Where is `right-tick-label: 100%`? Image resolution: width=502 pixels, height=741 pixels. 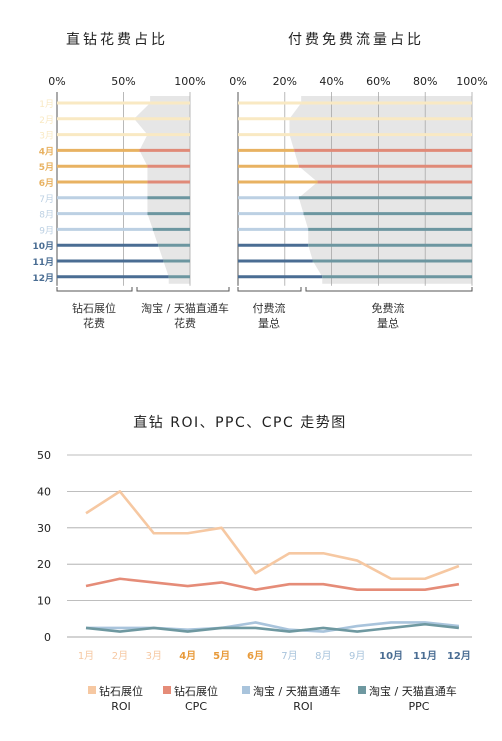
right-tick-label: 100% is located at coordinates (471, 81).